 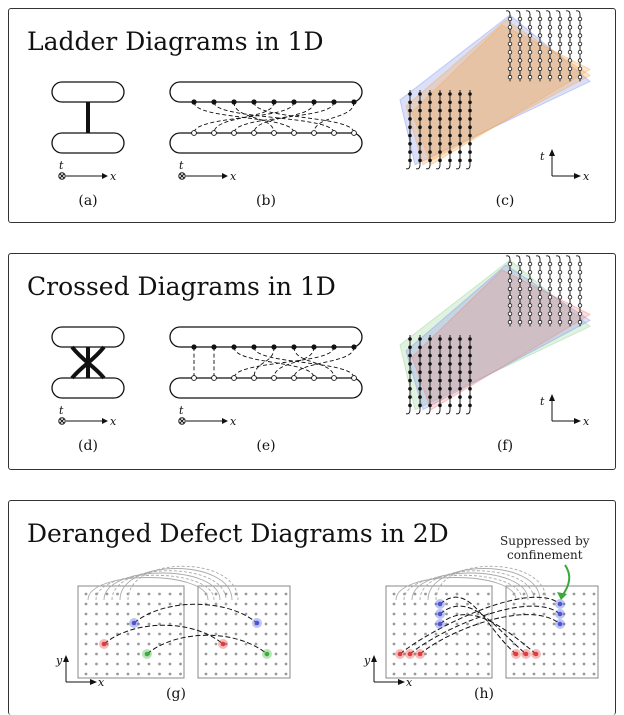 What do you see at coordinates (558, 258) in the screenshot?
I see `diagram-f-hook` at bounding box center [558, 258].